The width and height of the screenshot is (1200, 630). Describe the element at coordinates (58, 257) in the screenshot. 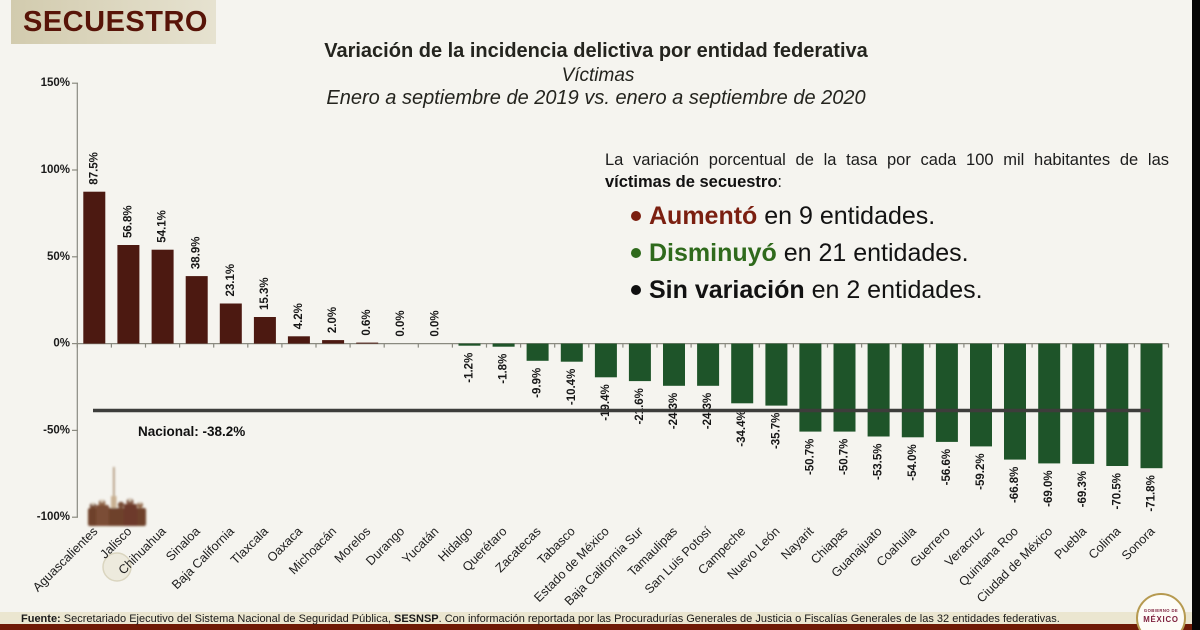

I see `svg-text: 50%` at that location.